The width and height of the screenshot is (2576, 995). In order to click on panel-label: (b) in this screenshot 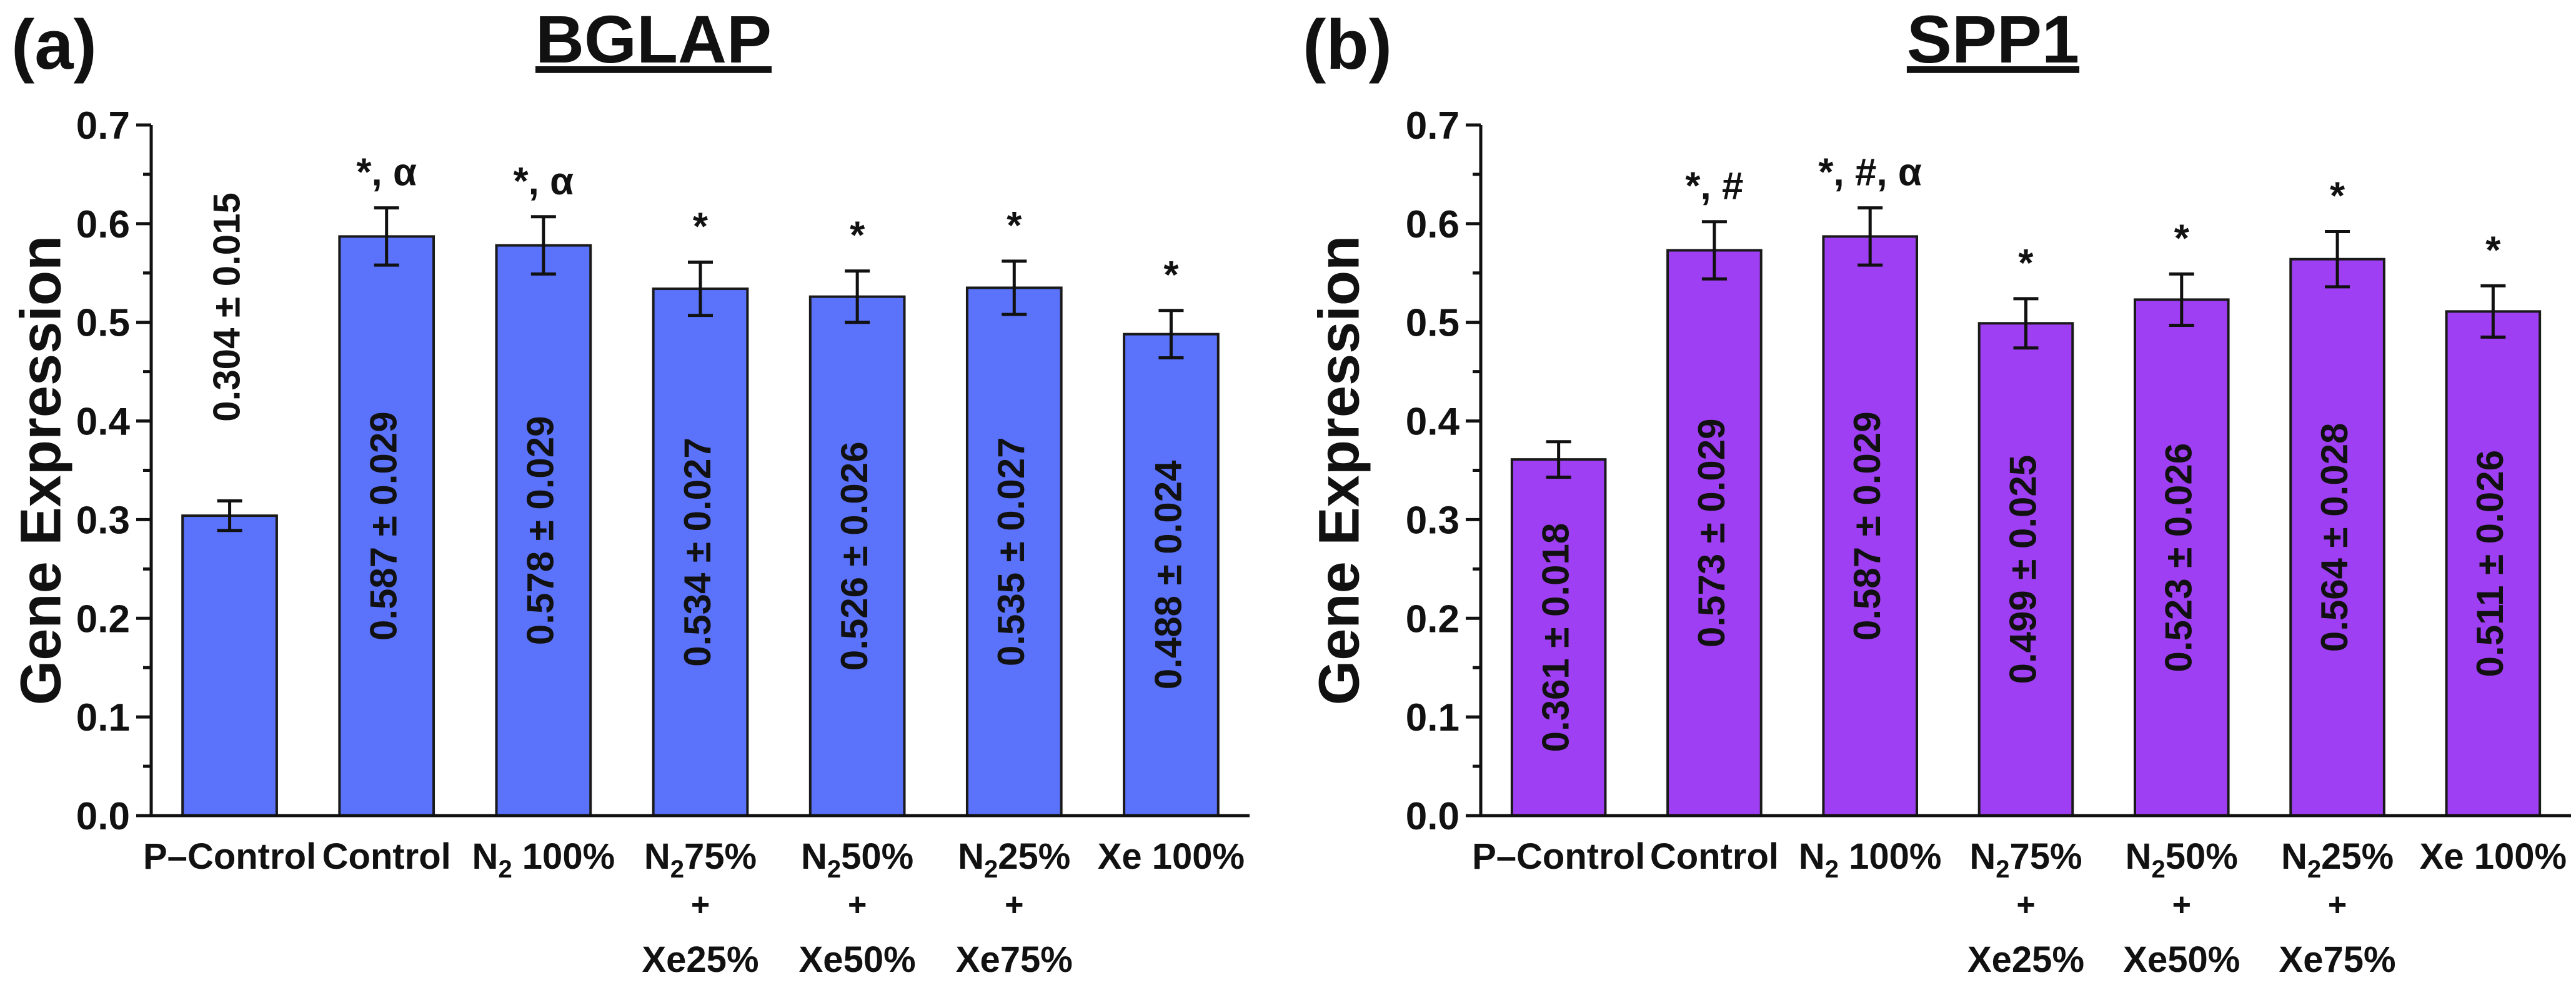, I will do `click(1348, 45)`.